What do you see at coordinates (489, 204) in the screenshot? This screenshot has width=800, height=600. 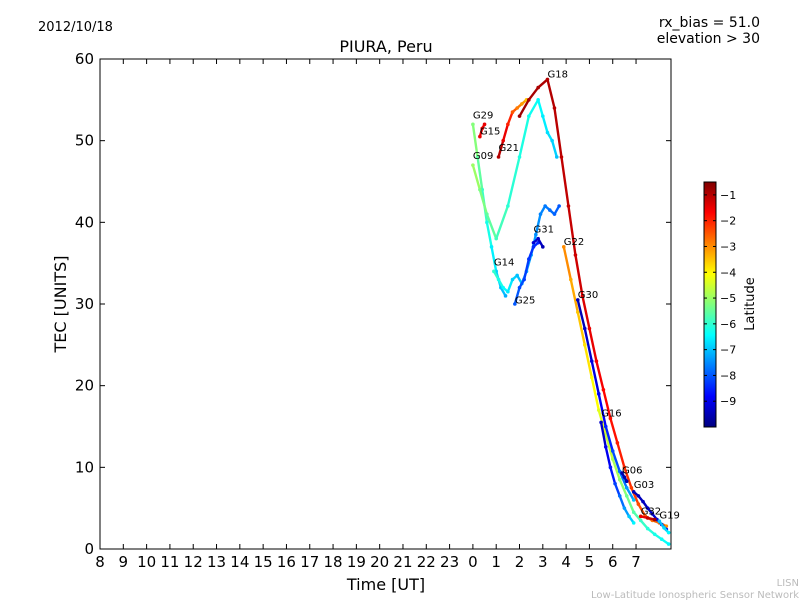 I see `series-g29: G29` at bounding box center [489, 204].